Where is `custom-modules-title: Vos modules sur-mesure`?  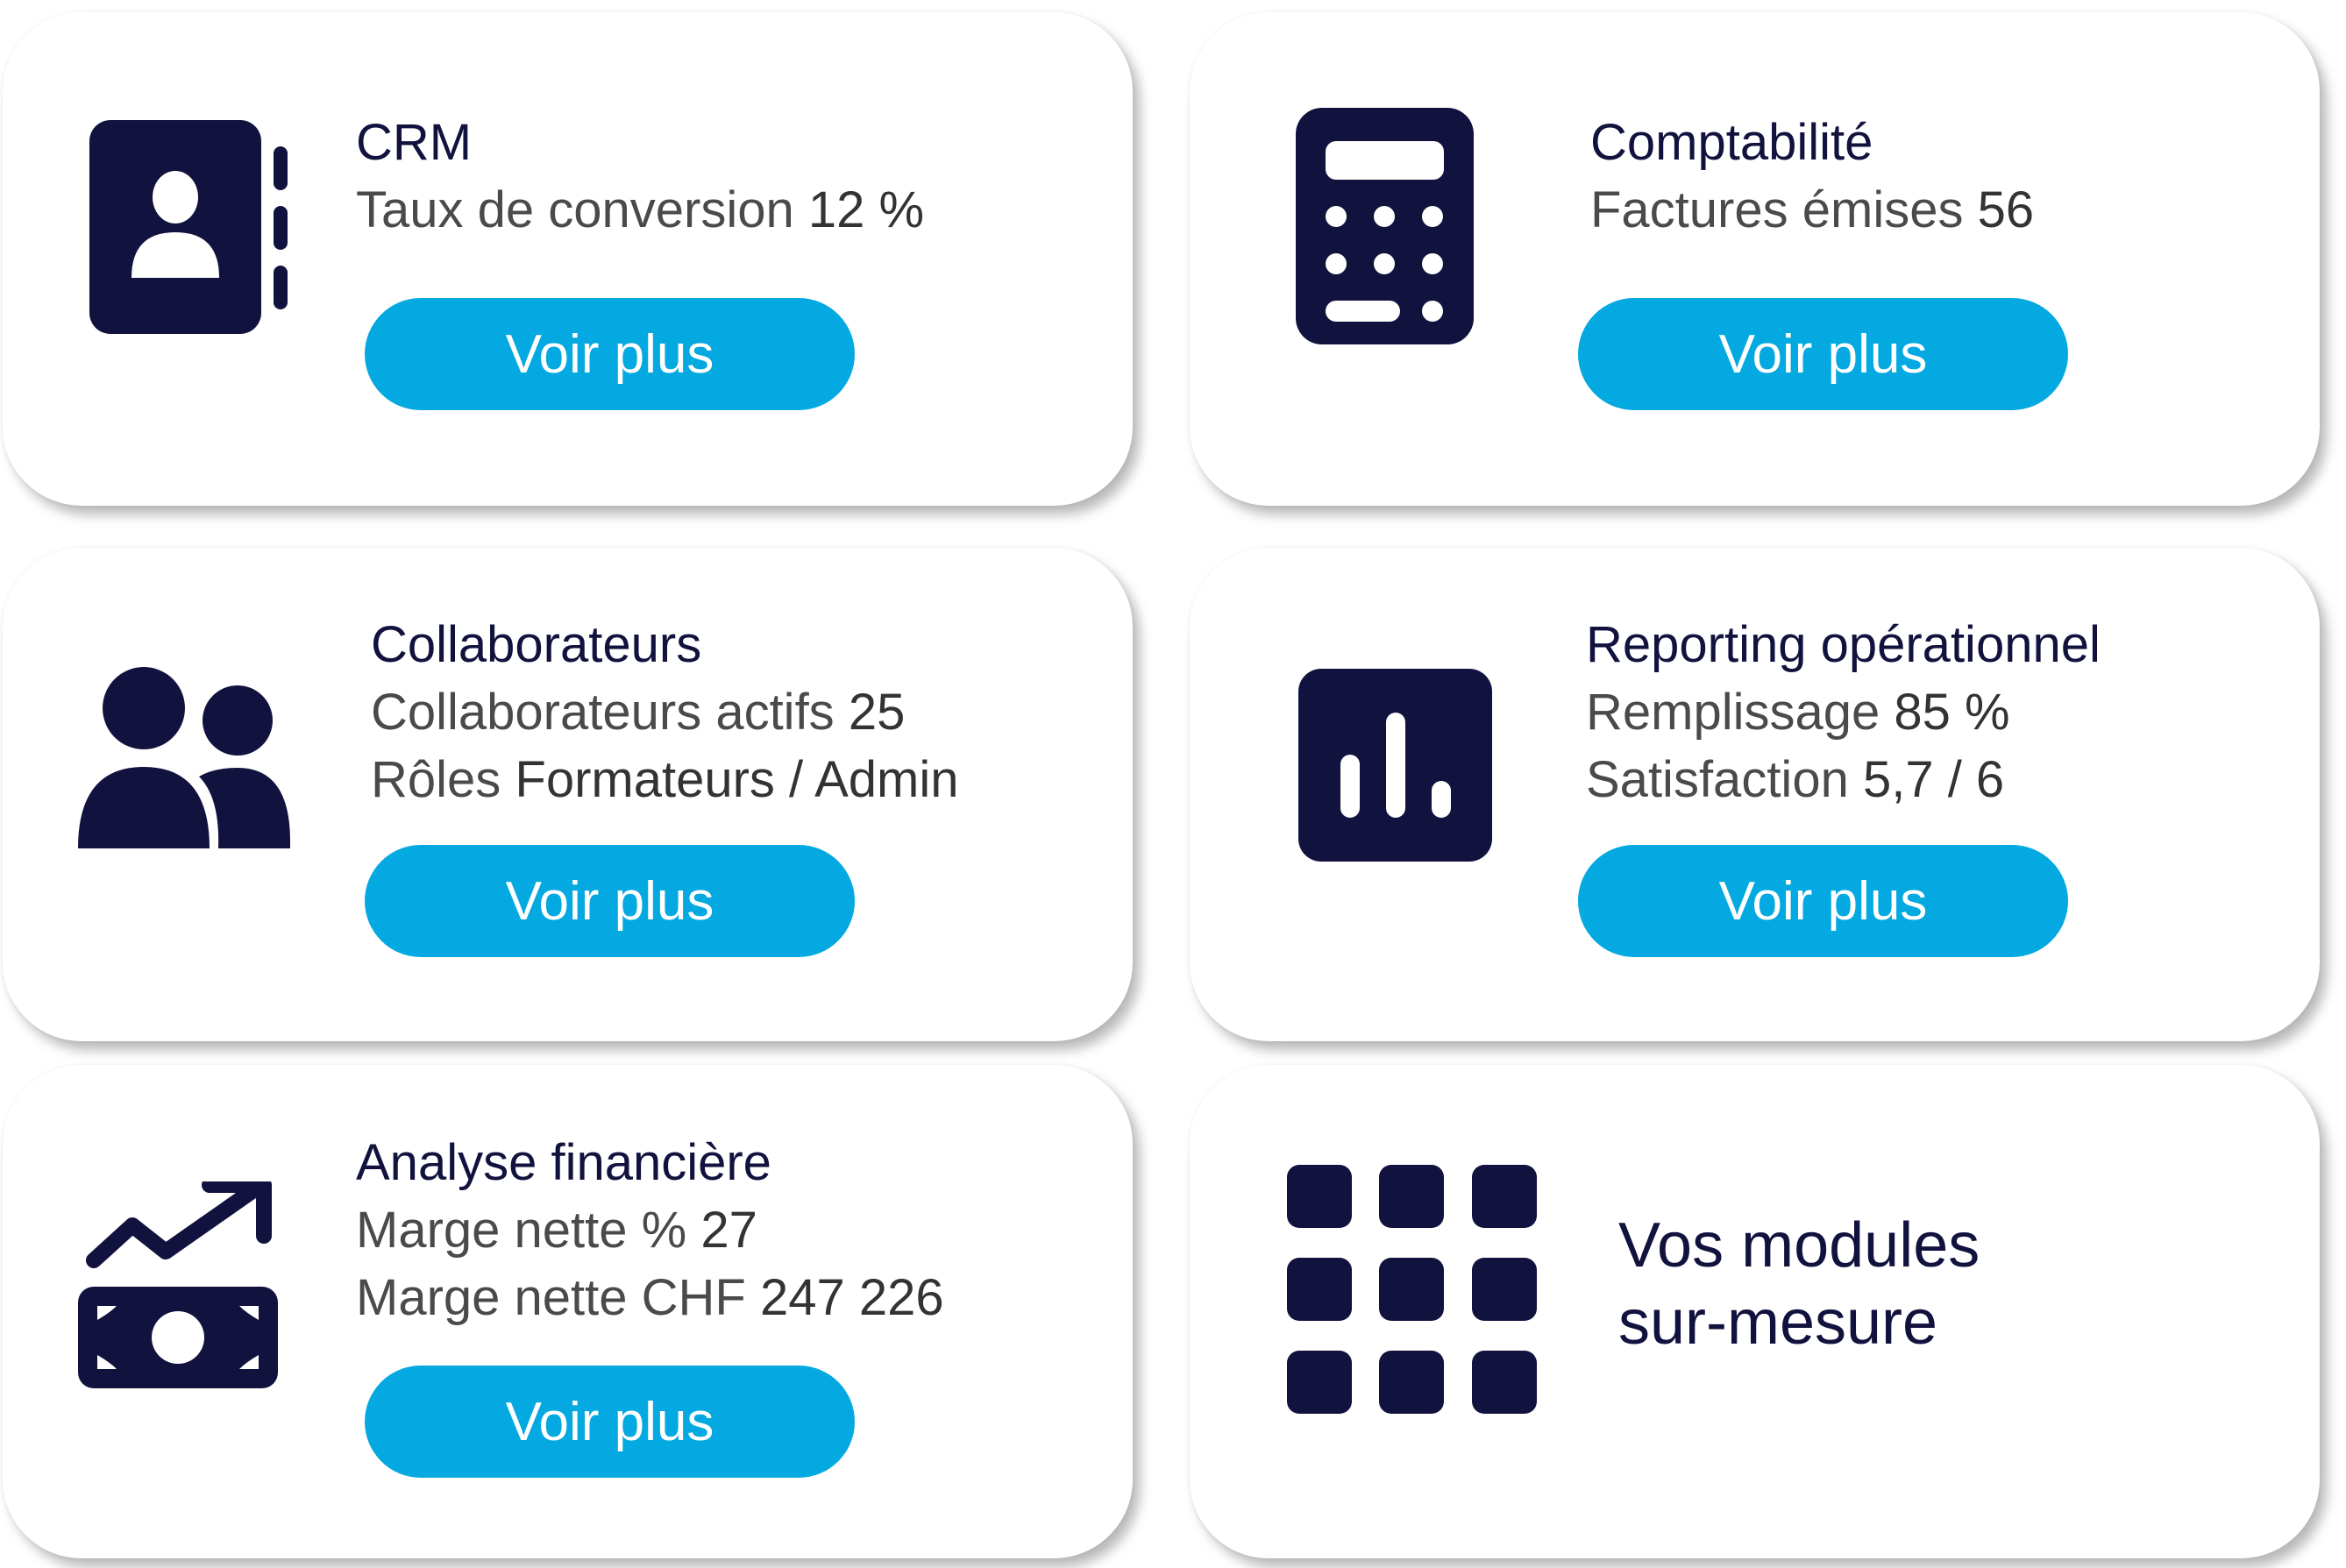 custom-modules-title: Vos modules sur-mesure is located at coordinates (1799, 1284).